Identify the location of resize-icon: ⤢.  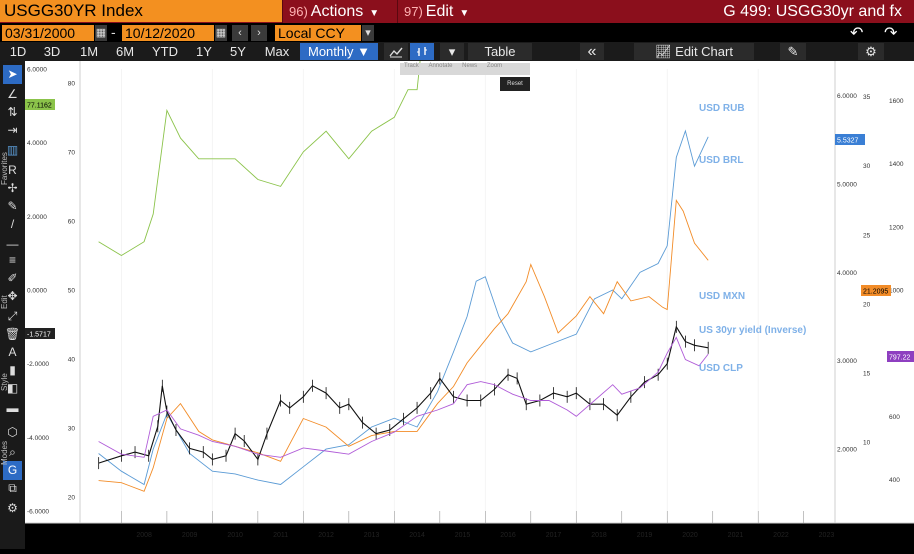
(12, 316).